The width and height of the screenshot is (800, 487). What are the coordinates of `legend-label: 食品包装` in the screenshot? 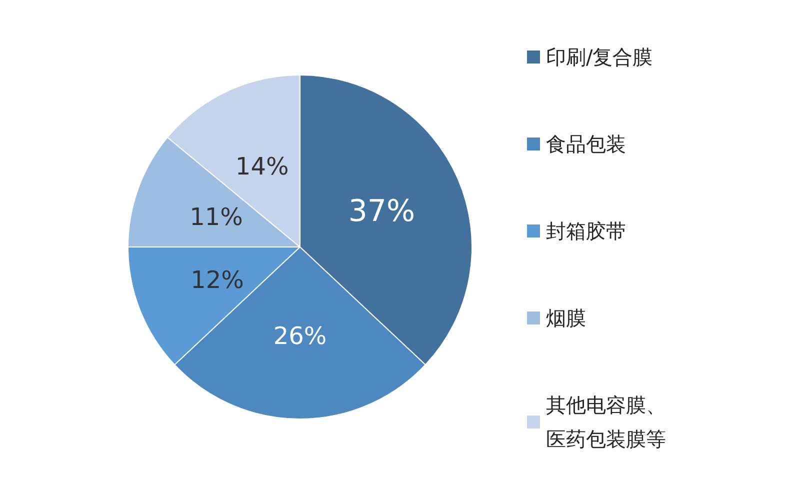 It's located at (586, 144).